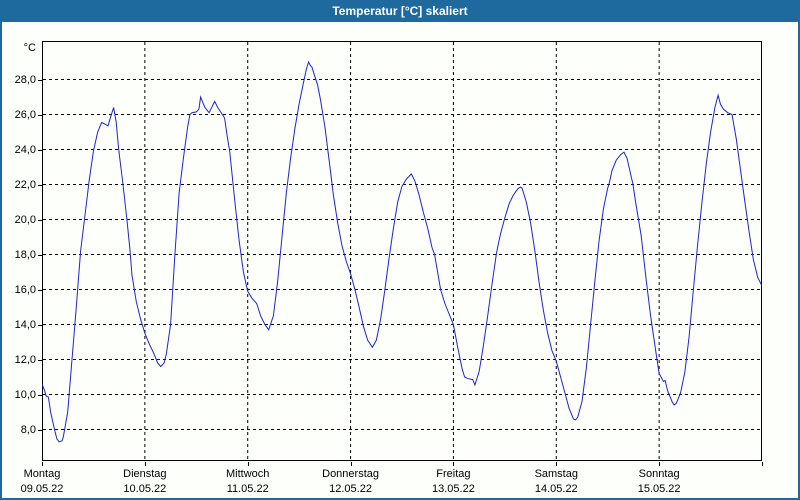 The height and width of the screenshot is (500, 800). Describe the element at coordinates (42, 489) in the screenshot. I see `x-axis-date-label: 09.05.22` at that location.